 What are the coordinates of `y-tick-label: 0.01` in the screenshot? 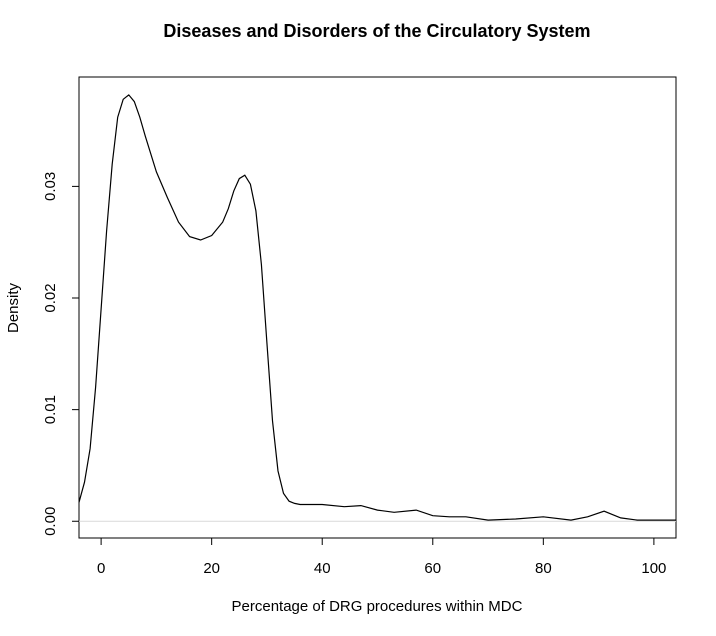 It's located at (50, 409).